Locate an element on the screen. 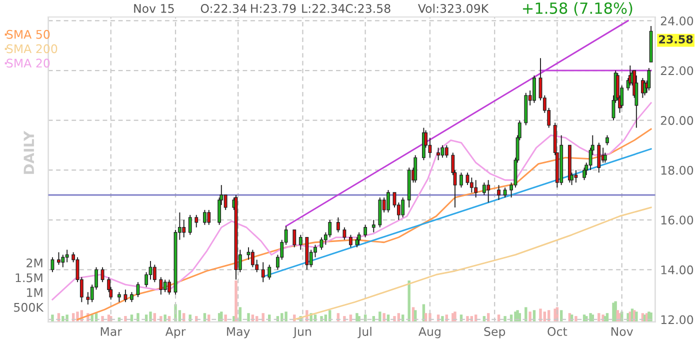 The width and height of the screenshot is (700, 340). y-tick-label: 12.00 is located at coordinates (677, 319).